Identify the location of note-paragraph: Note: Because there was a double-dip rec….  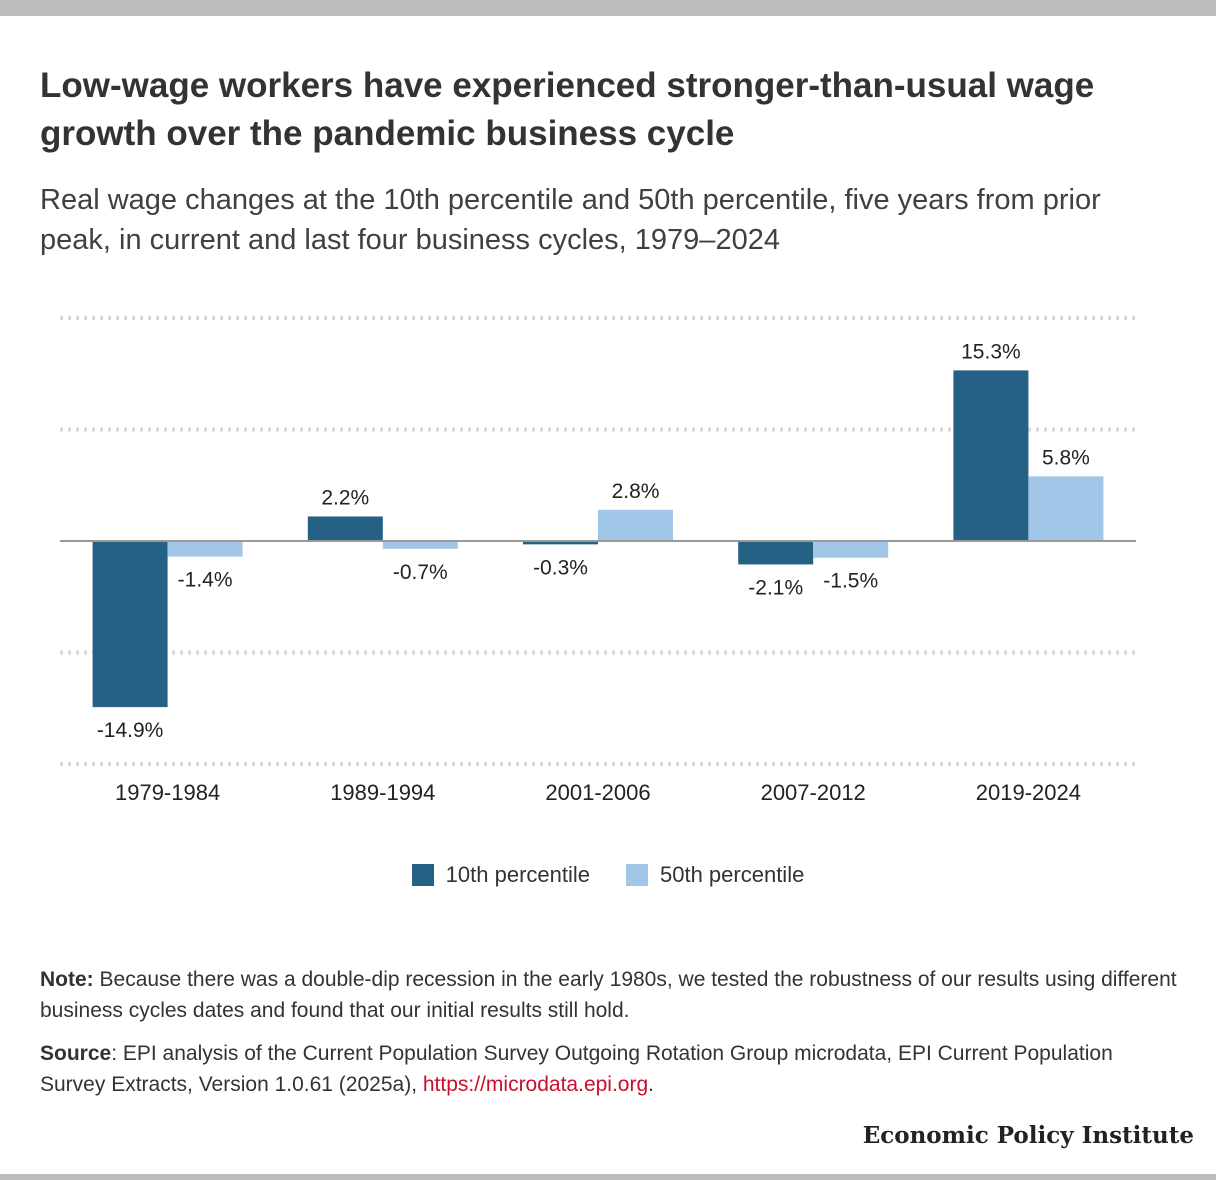
(610, 995).